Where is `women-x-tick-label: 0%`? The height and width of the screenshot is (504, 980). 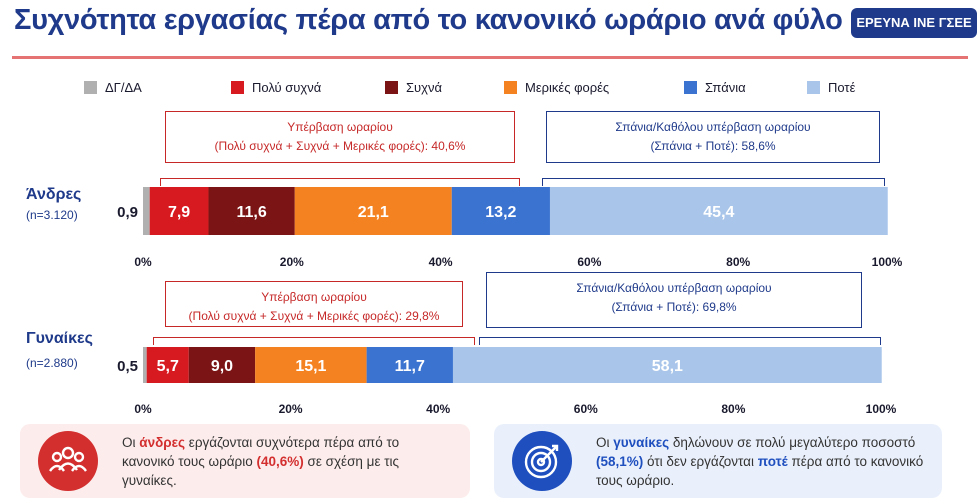
women-x-tick-label: 0% is located at coordinates (143, 409).